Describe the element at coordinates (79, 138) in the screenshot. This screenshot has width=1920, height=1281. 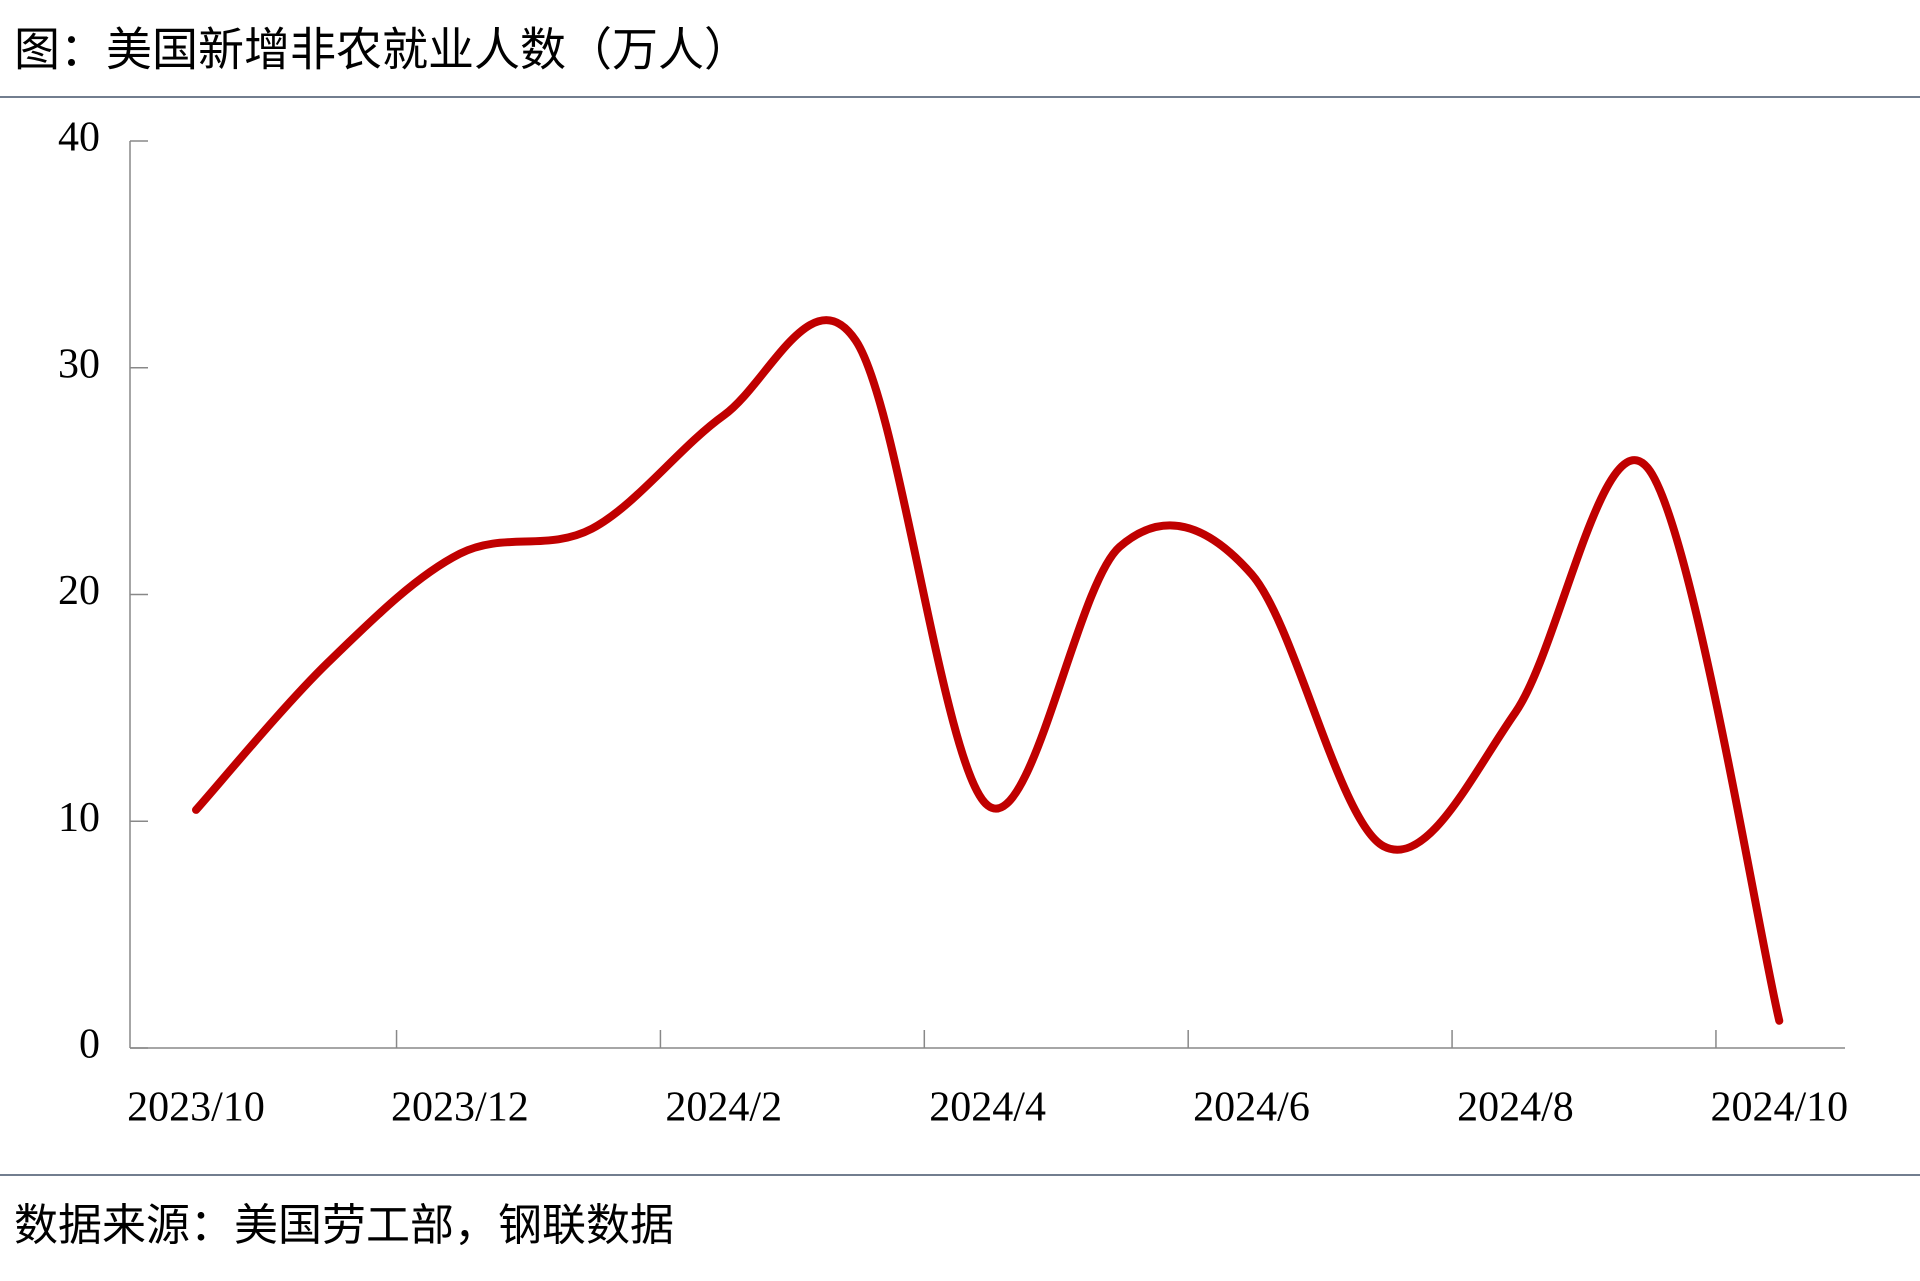
I see `y-tick-label: 40` at that location.